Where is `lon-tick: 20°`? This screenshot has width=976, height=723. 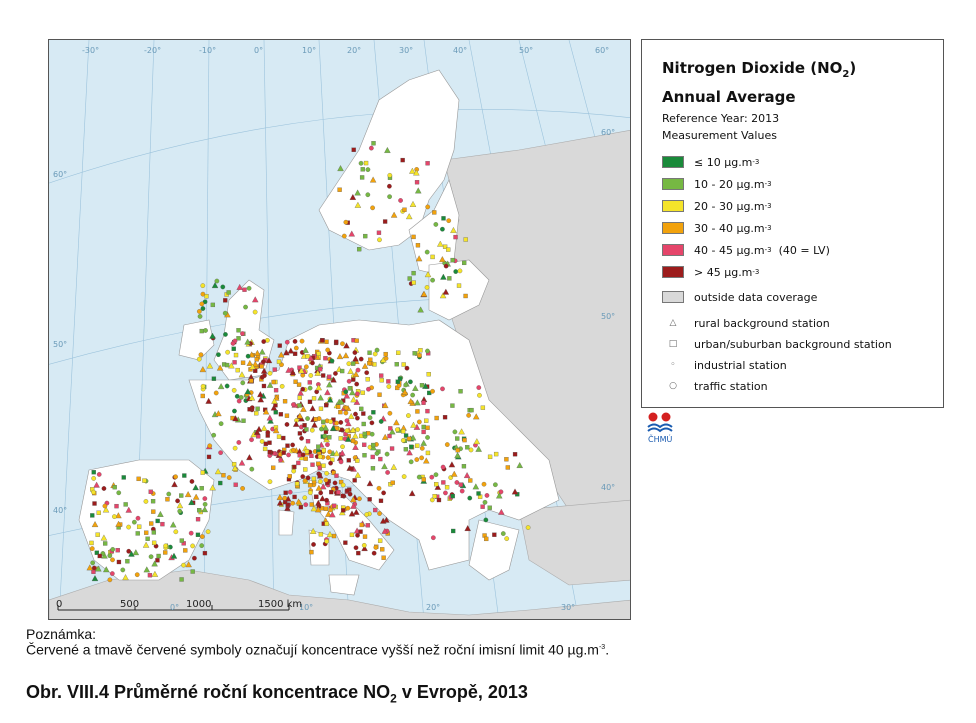
lon-tick: 20° is located at coordinates (433, 607).